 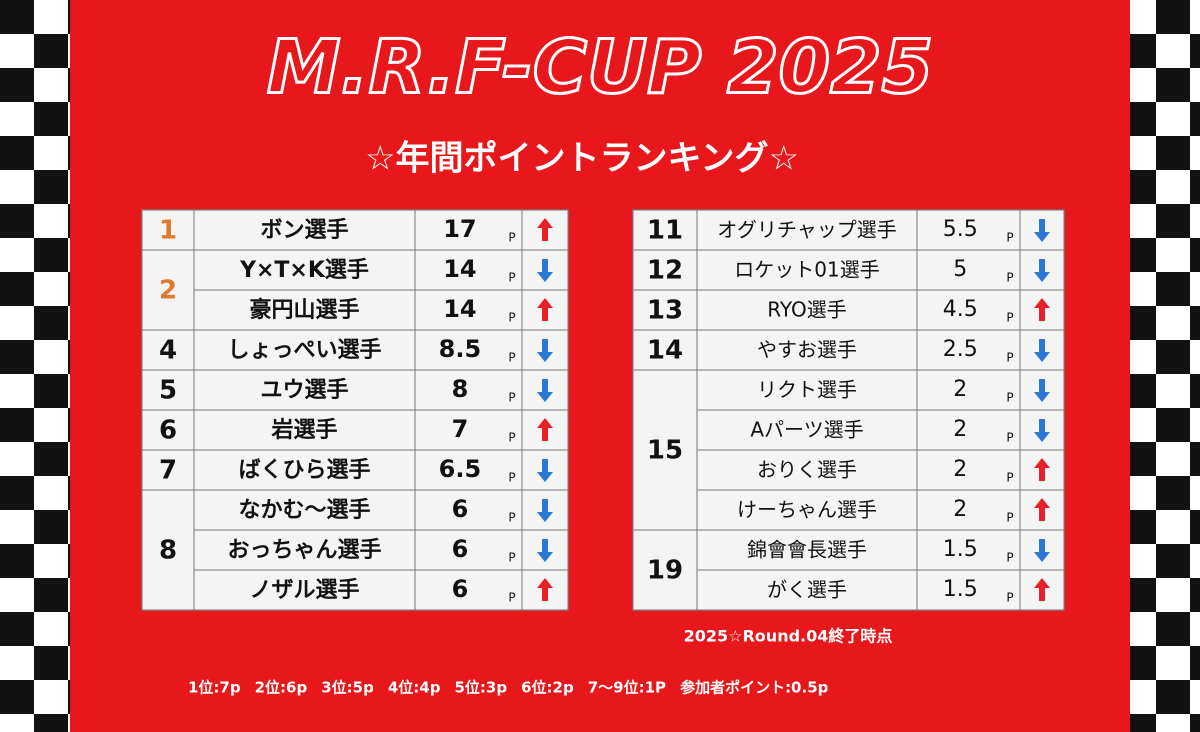 I want to click on rank: 5, so click(x=168, y=391).